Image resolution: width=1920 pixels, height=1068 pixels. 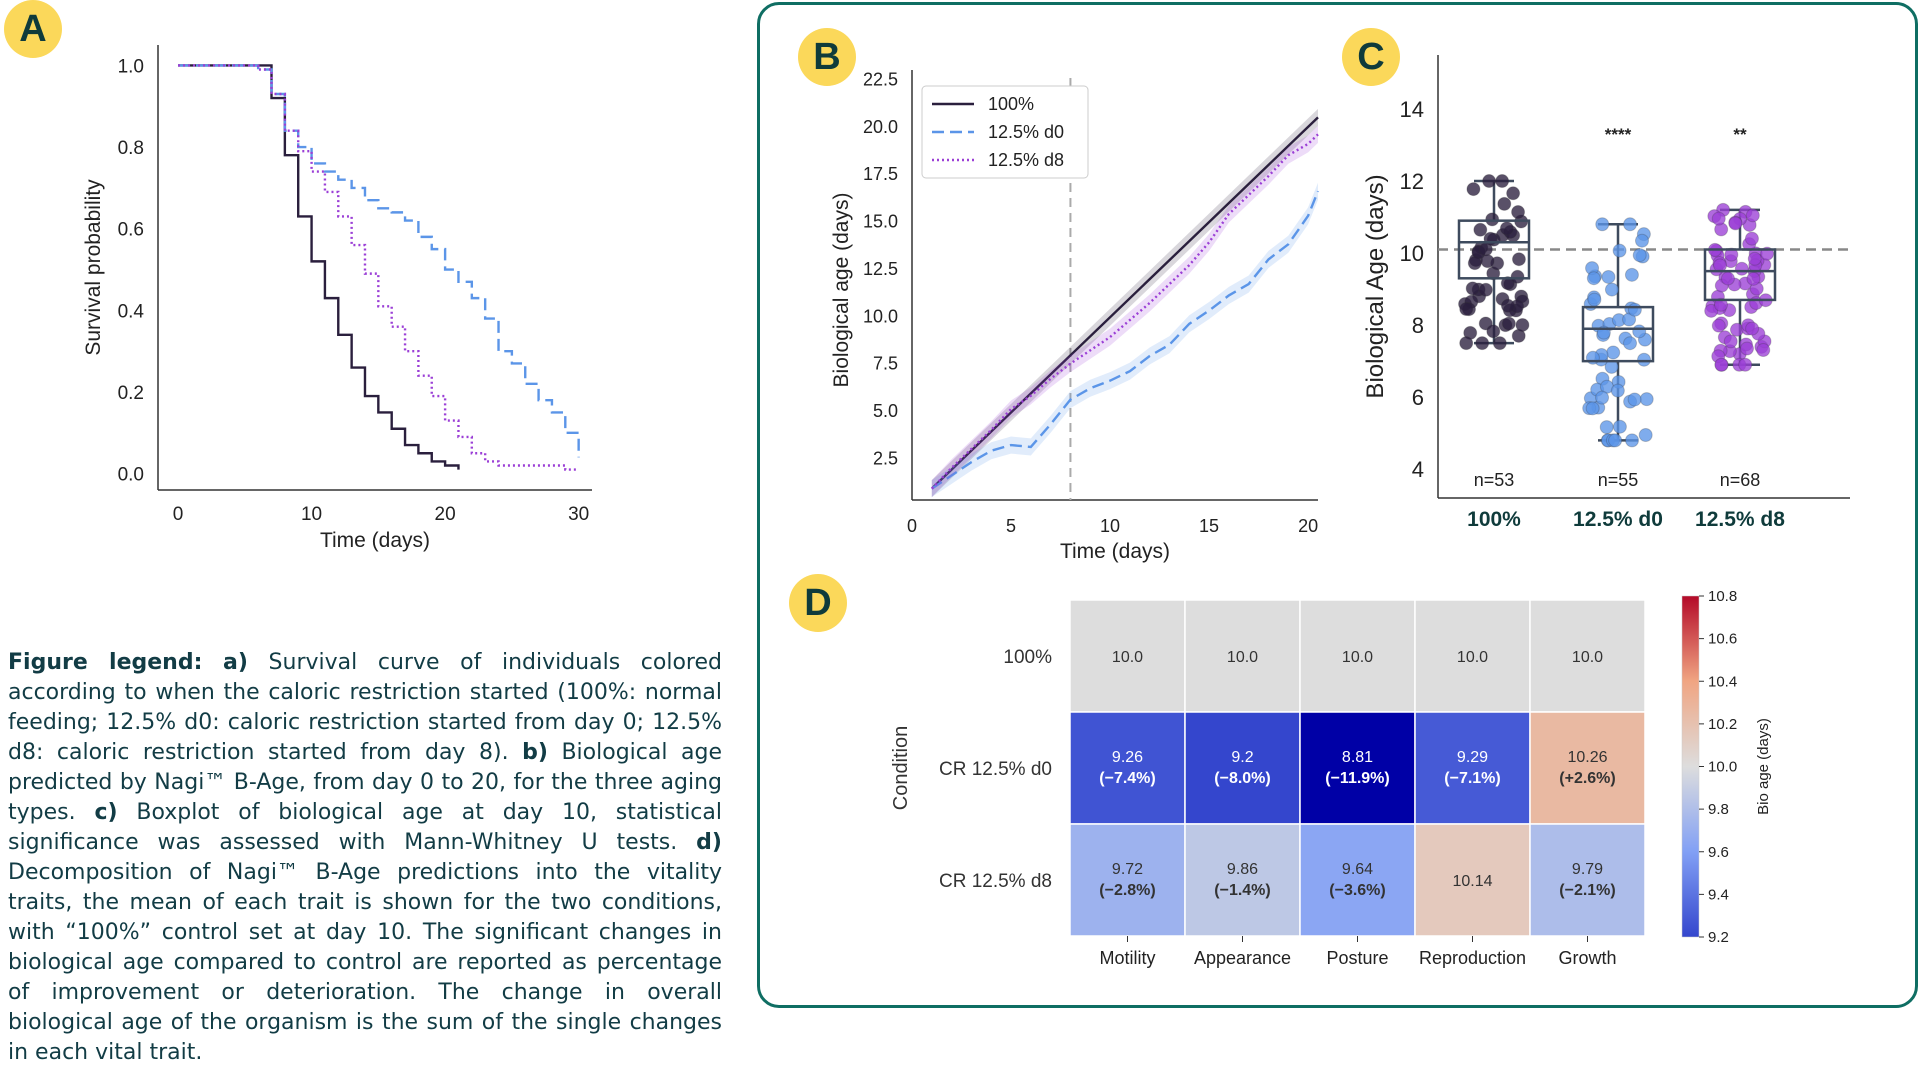 What do you see at coordinates (1418, 397) in the screenshot?
I see `y-tick-label: 6` at bounding box center [1418, 397].